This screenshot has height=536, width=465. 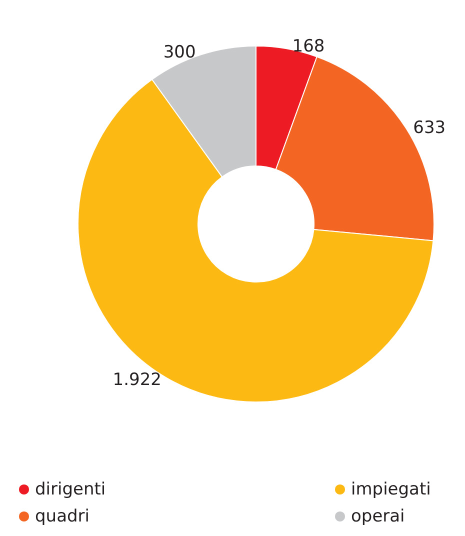 I want to click on data-label: 1.922, so click(x=137, y=380).